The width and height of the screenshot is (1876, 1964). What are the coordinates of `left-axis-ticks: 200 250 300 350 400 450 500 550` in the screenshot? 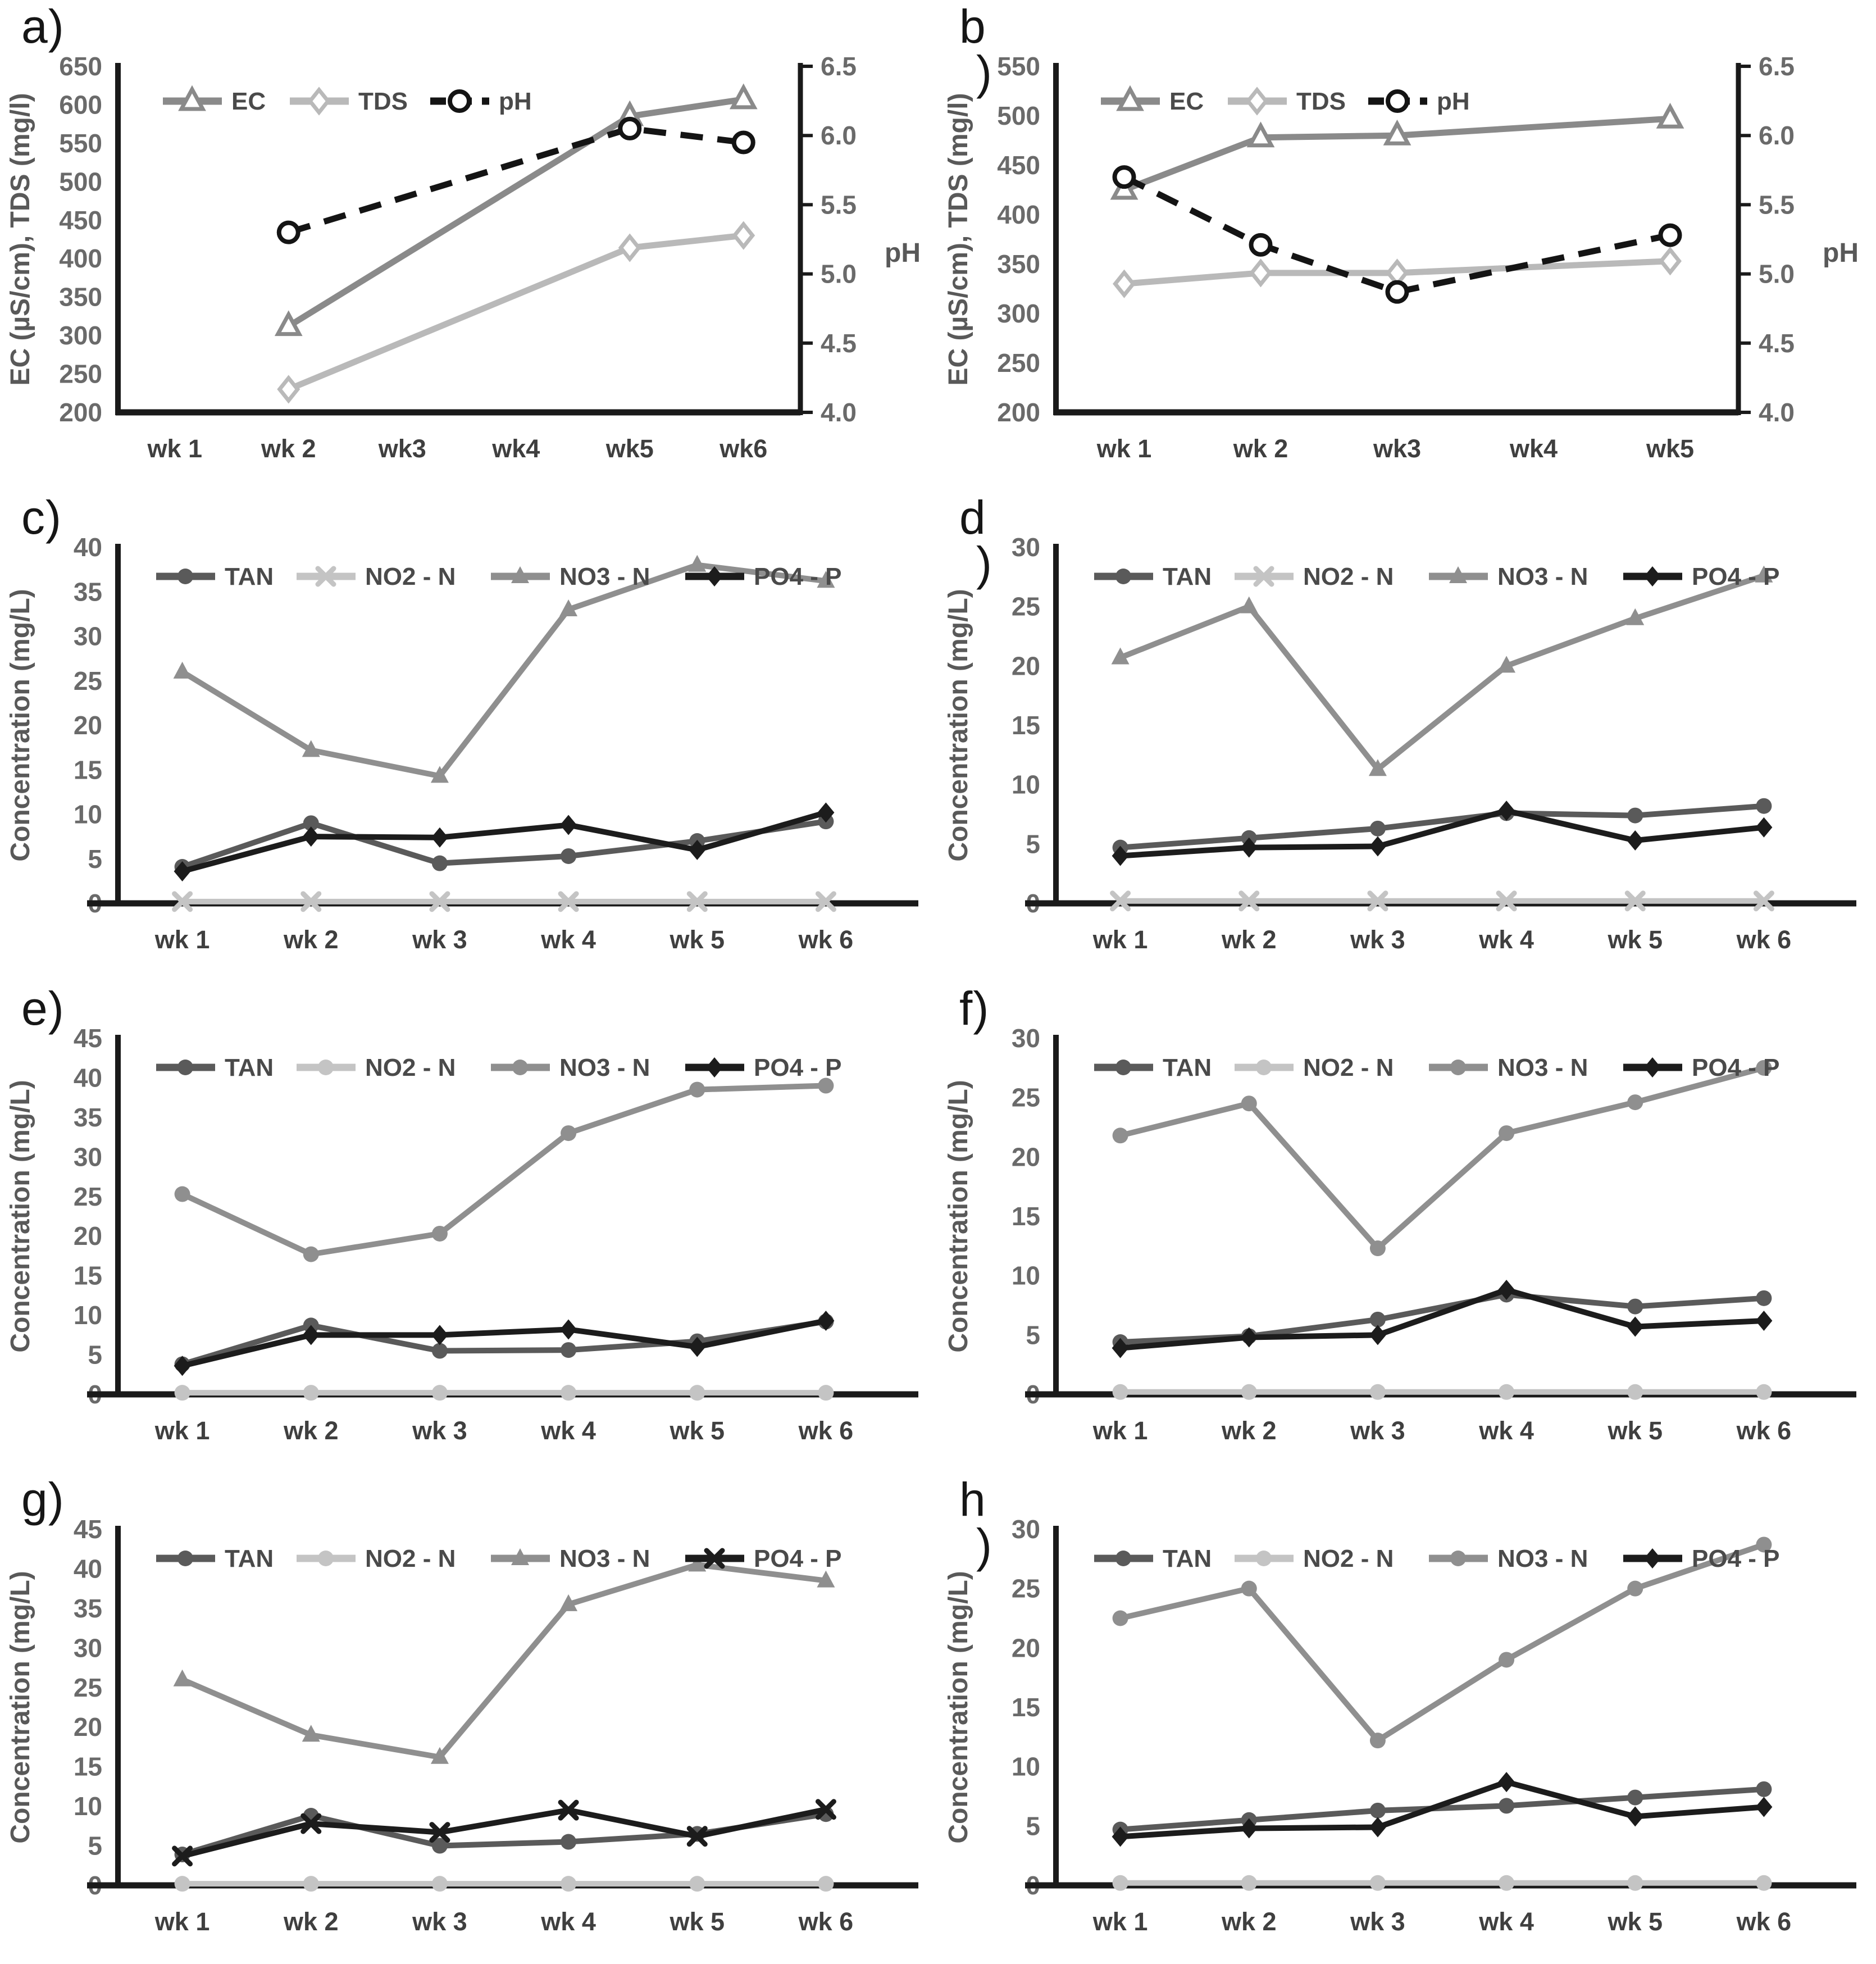 It's located at (1018, 240).